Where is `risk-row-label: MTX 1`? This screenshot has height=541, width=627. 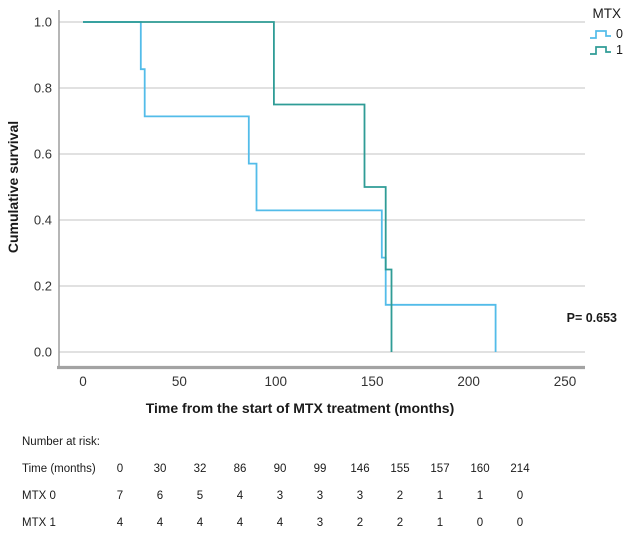 risk-row-label: MTX 1 is located at coordinates (39, 523).